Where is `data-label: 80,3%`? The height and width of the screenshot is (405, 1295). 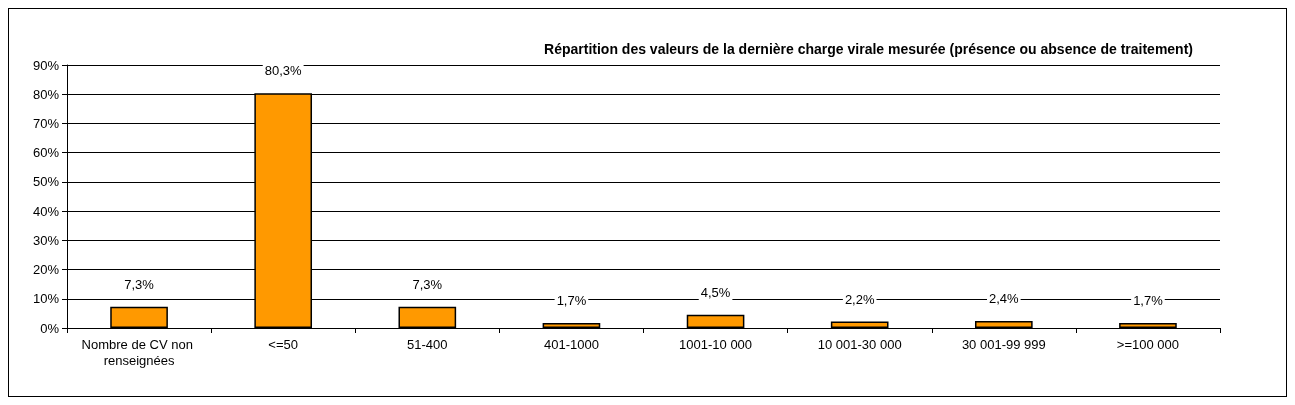
data-label: 80,3% is located at coordinates (283, 71).